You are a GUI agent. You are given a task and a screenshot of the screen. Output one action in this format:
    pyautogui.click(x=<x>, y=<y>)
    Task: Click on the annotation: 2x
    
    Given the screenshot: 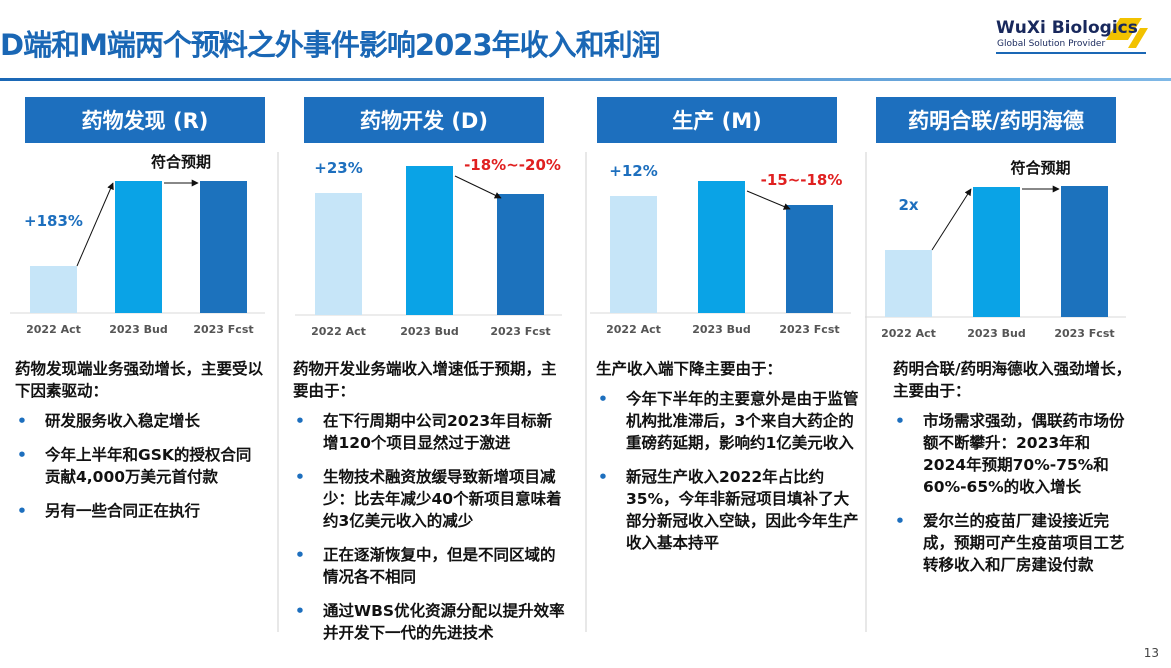 What is the action you would take?
    pyautogui.click(x=908, y=205)
    